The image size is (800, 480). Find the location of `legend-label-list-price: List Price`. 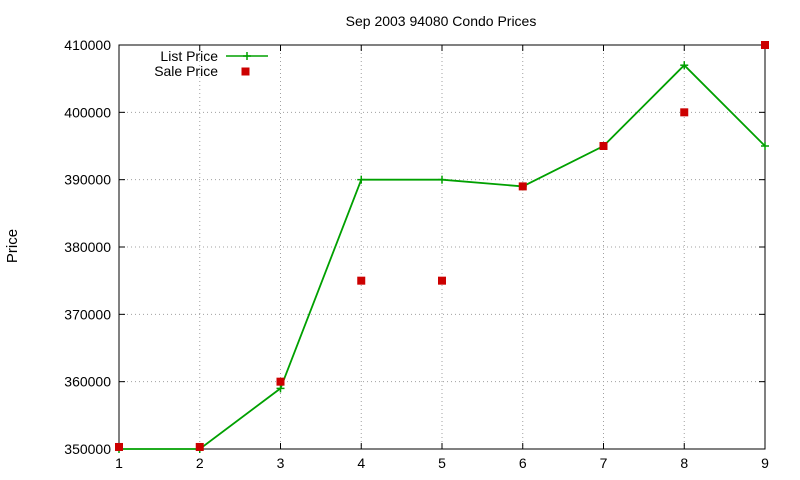

legend-label-list-price: List Price is located at coordinates (189, 56).